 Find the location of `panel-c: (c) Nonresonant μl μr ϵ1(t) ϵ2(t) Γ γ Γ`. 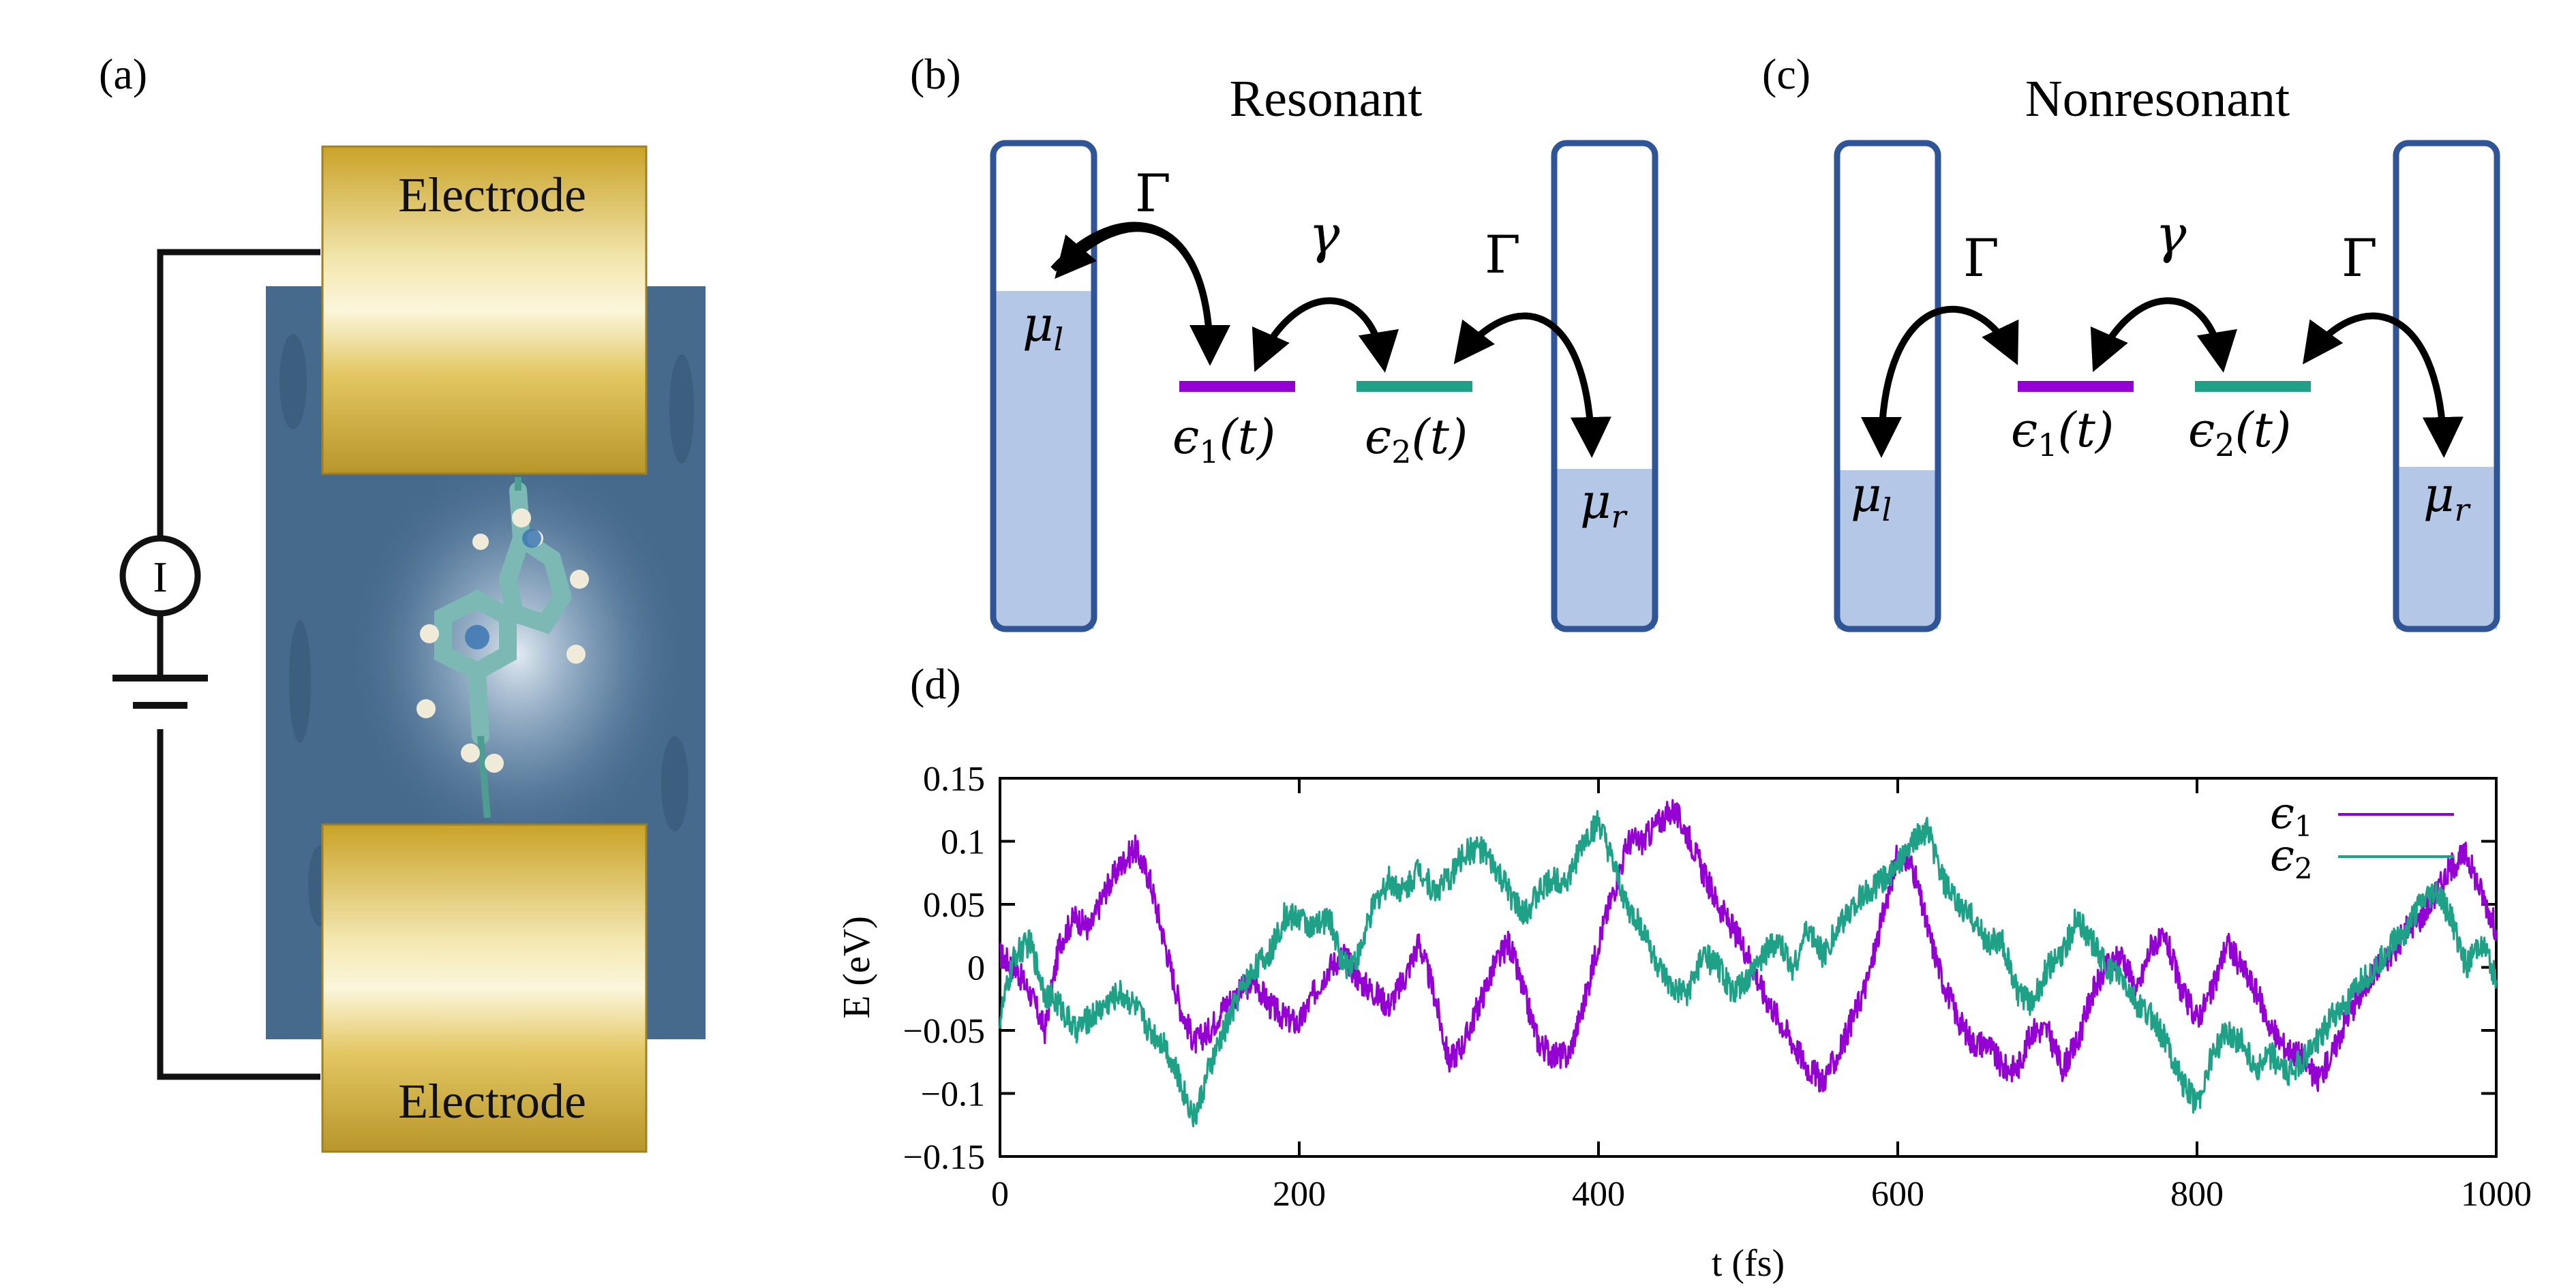

panel-c: (c) Nonresonant μl μr ϵ1(t) ϵ2(t) Γ γ Γ is located at coordinates (2131, 341).